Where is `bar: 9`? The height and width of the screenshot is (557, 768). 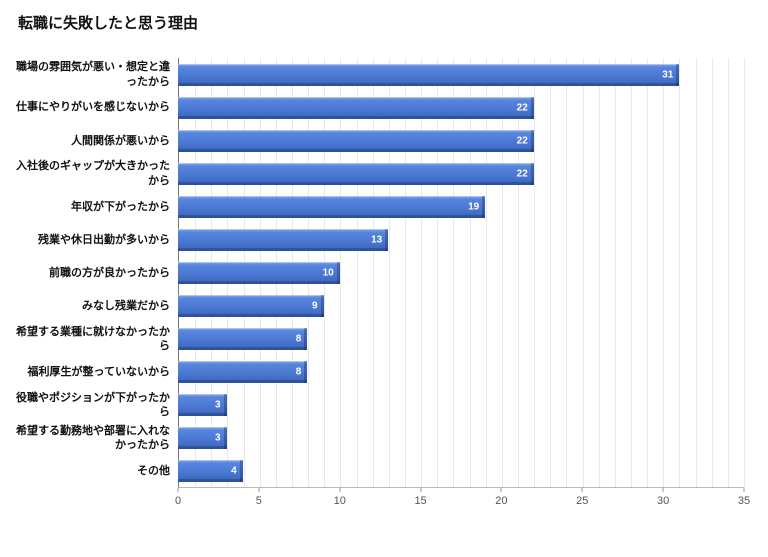 bar: 9 is located at coordinates (251, 306).